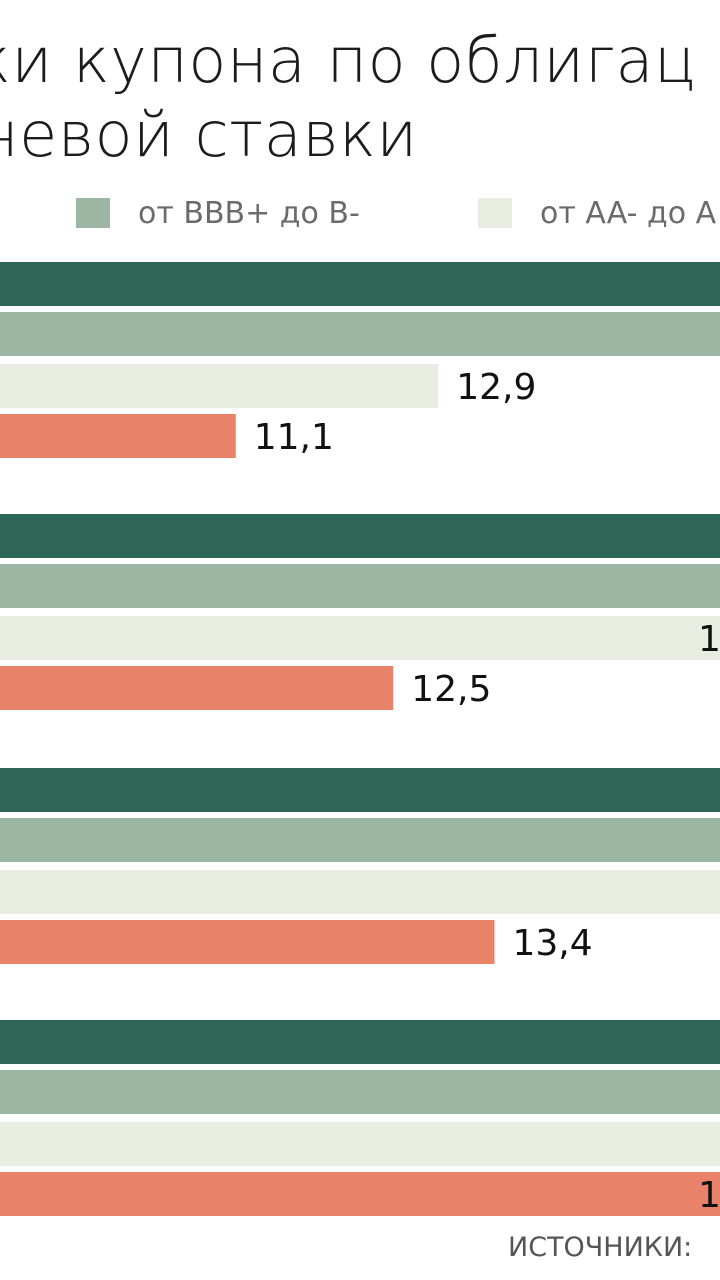 The width and height of the screenshot is (720, 1280). I want to click on legend-swatch-aa, so click(495, 213).